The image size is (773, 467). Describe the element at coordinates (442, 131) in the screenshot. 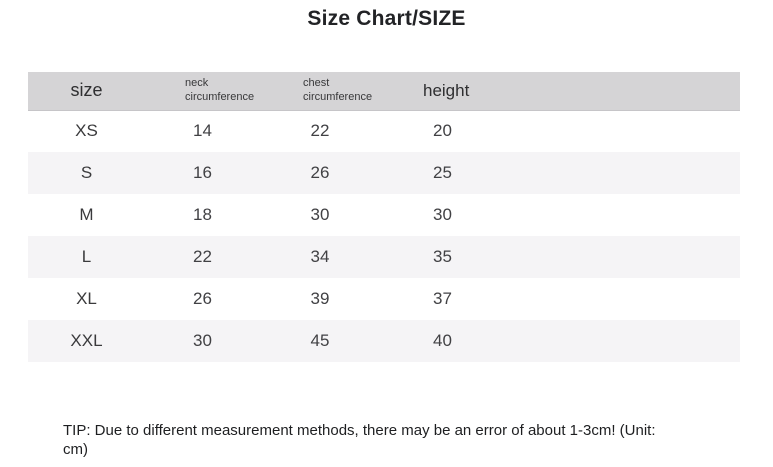

I see `height-value-cell: 20` at that location.